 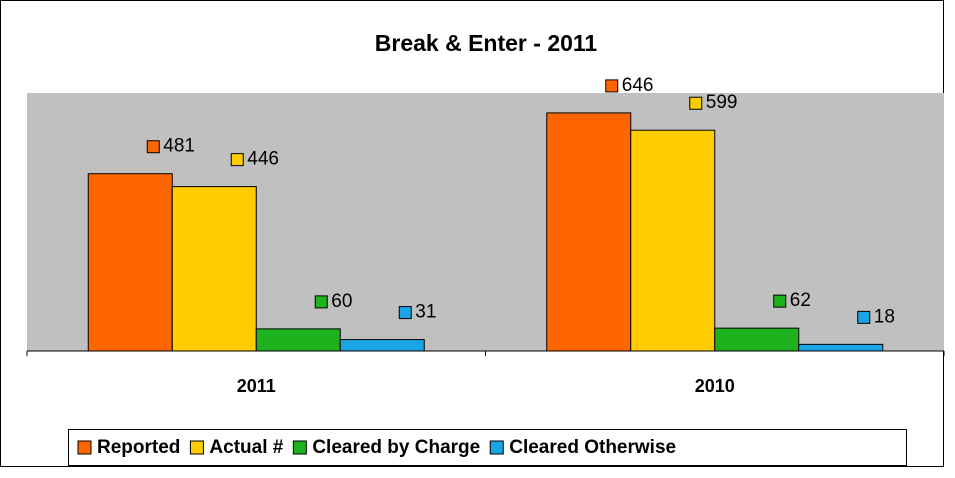 What do you see at coordinates (592, 447) in the screenshot?
I see `legend-label: Cleared Otherwise` at bounding box center [592, 447].